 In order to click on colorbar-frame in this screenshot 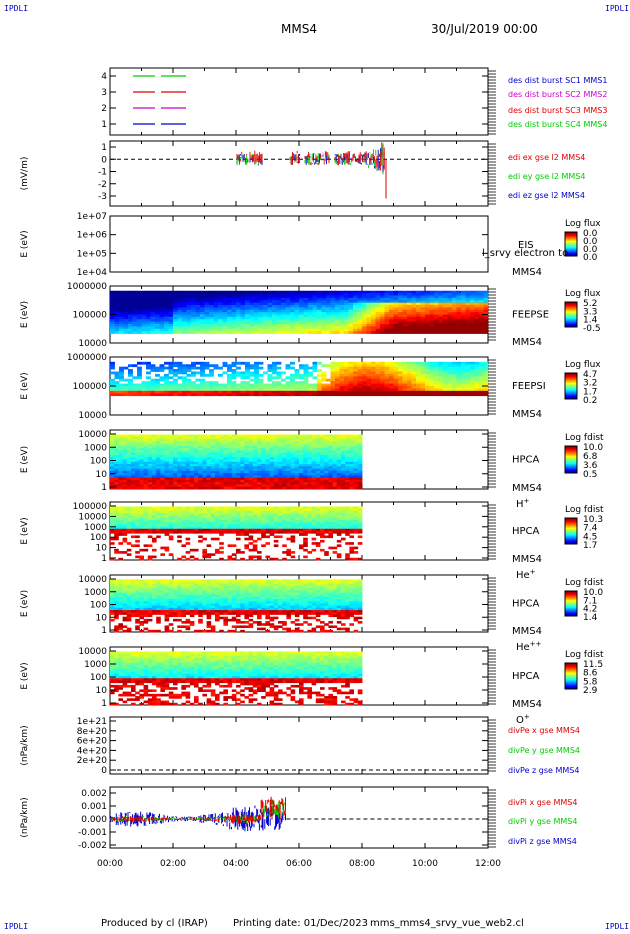, I will do `click(571, 244)`.